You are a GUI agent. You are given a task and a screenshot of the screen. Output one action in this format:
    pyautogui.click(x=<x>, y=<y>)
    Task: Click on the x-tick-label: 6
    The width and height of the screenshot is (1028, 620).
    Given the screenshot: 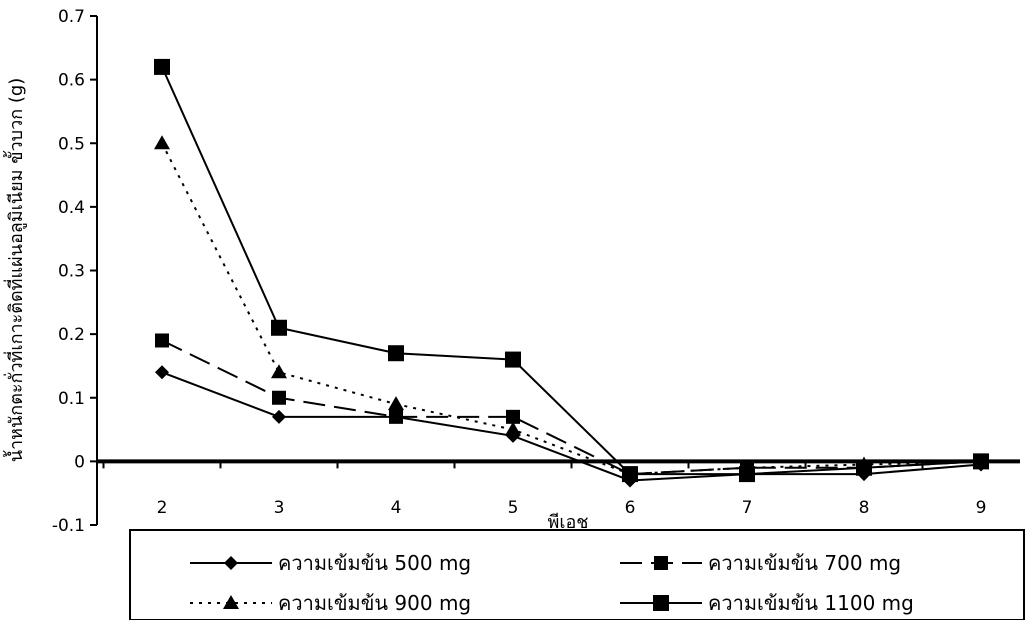 What is the action you would take?
    pyautogui.click(x=630, y=508)
    